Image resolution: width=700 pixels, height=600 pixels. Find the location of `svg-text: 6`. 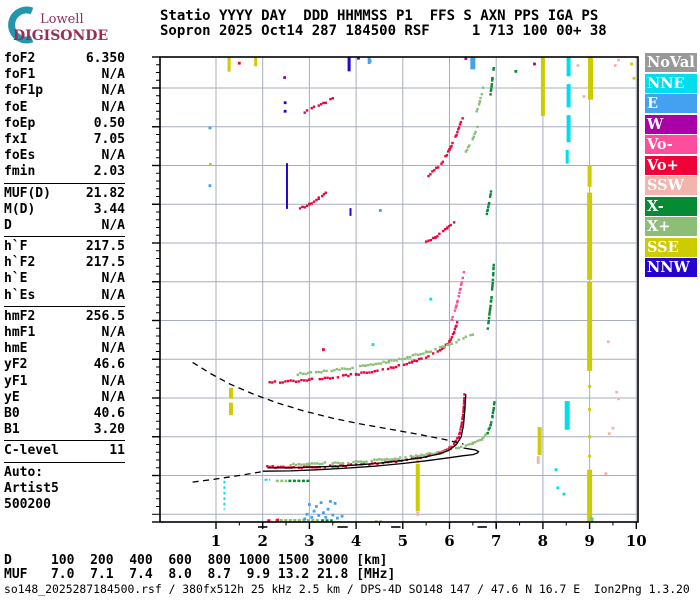

svg-text: 6 is located at coordinates (449, 539).